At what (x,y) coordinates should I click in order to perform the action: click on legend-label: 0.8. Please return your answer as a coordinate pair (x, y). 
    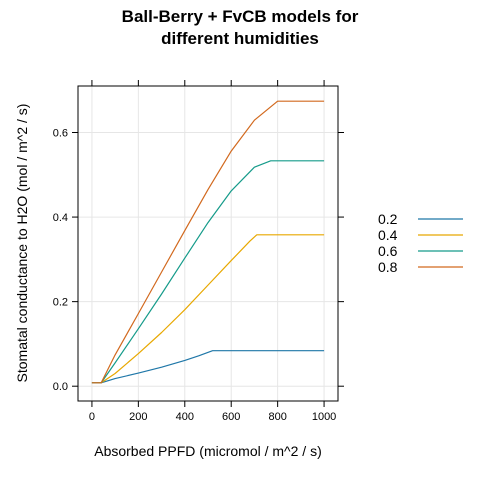
    Looking at the image, I should click on (388, 267).